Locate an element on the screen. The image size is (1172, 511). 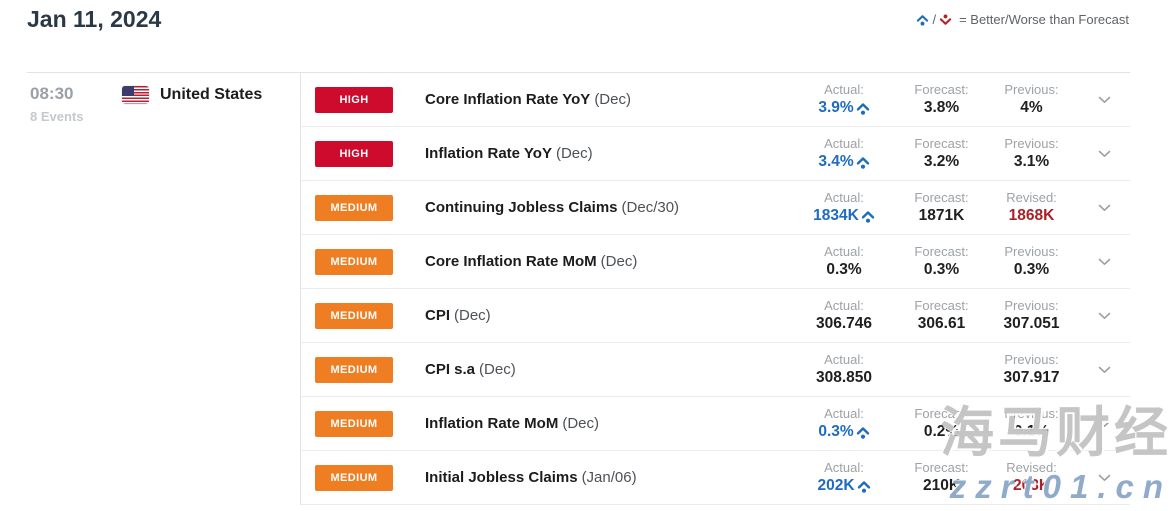
forecast-column: Forecast: 3.2% is located at coordinates (941, 153).